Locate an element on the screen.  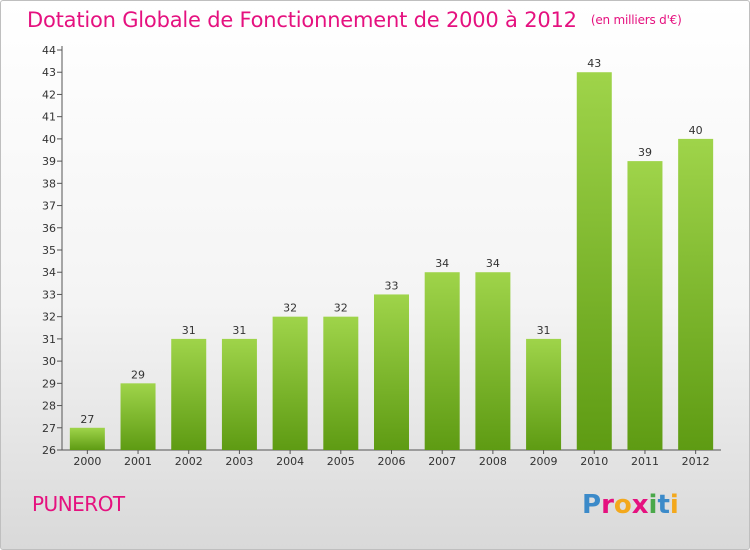
x-tick-label-2001: 2001 is located at coordinates (138, 461).